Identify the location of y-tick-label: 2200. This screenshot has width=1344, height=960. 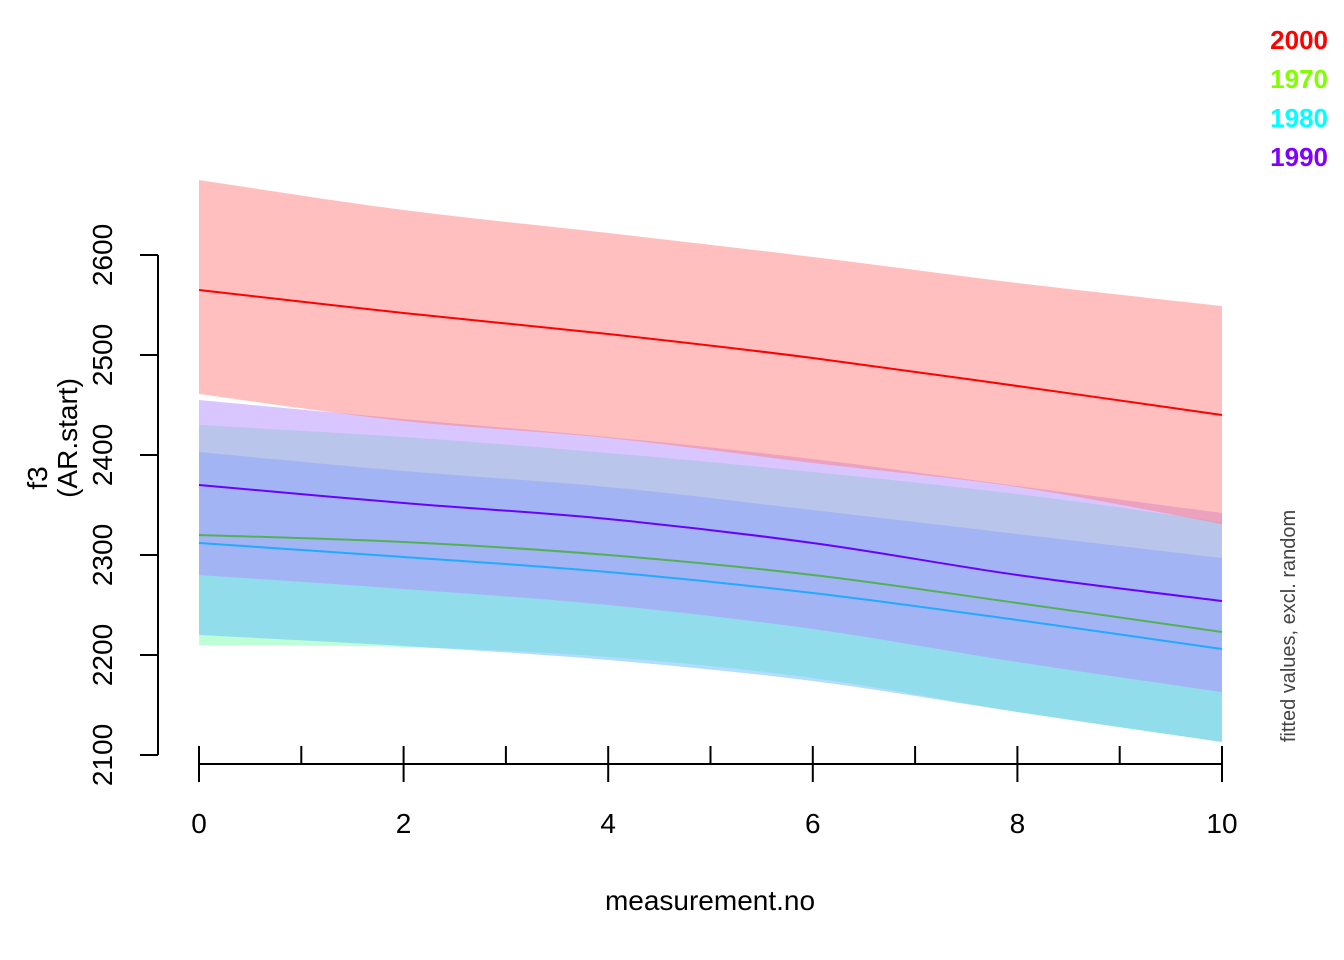
(102, 655).